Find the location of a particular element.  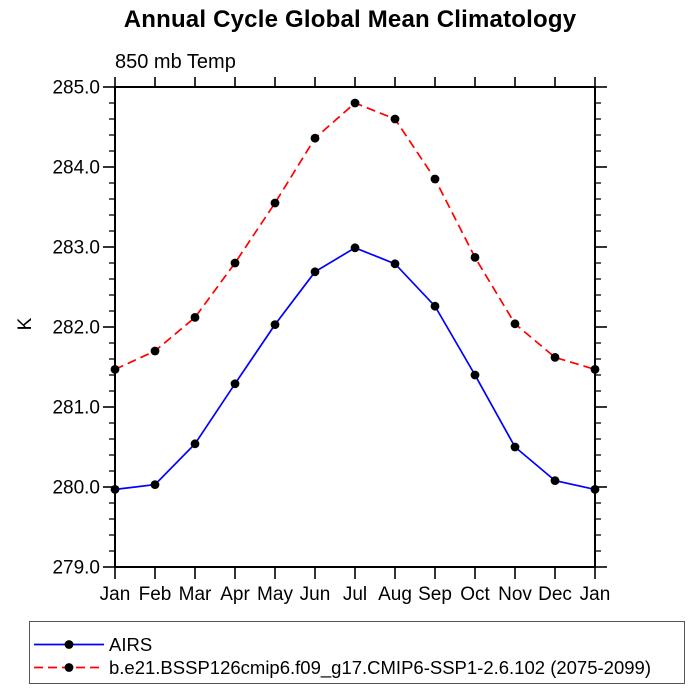

x-axis-tick-label: Dec is located at coordinates (555, 594).